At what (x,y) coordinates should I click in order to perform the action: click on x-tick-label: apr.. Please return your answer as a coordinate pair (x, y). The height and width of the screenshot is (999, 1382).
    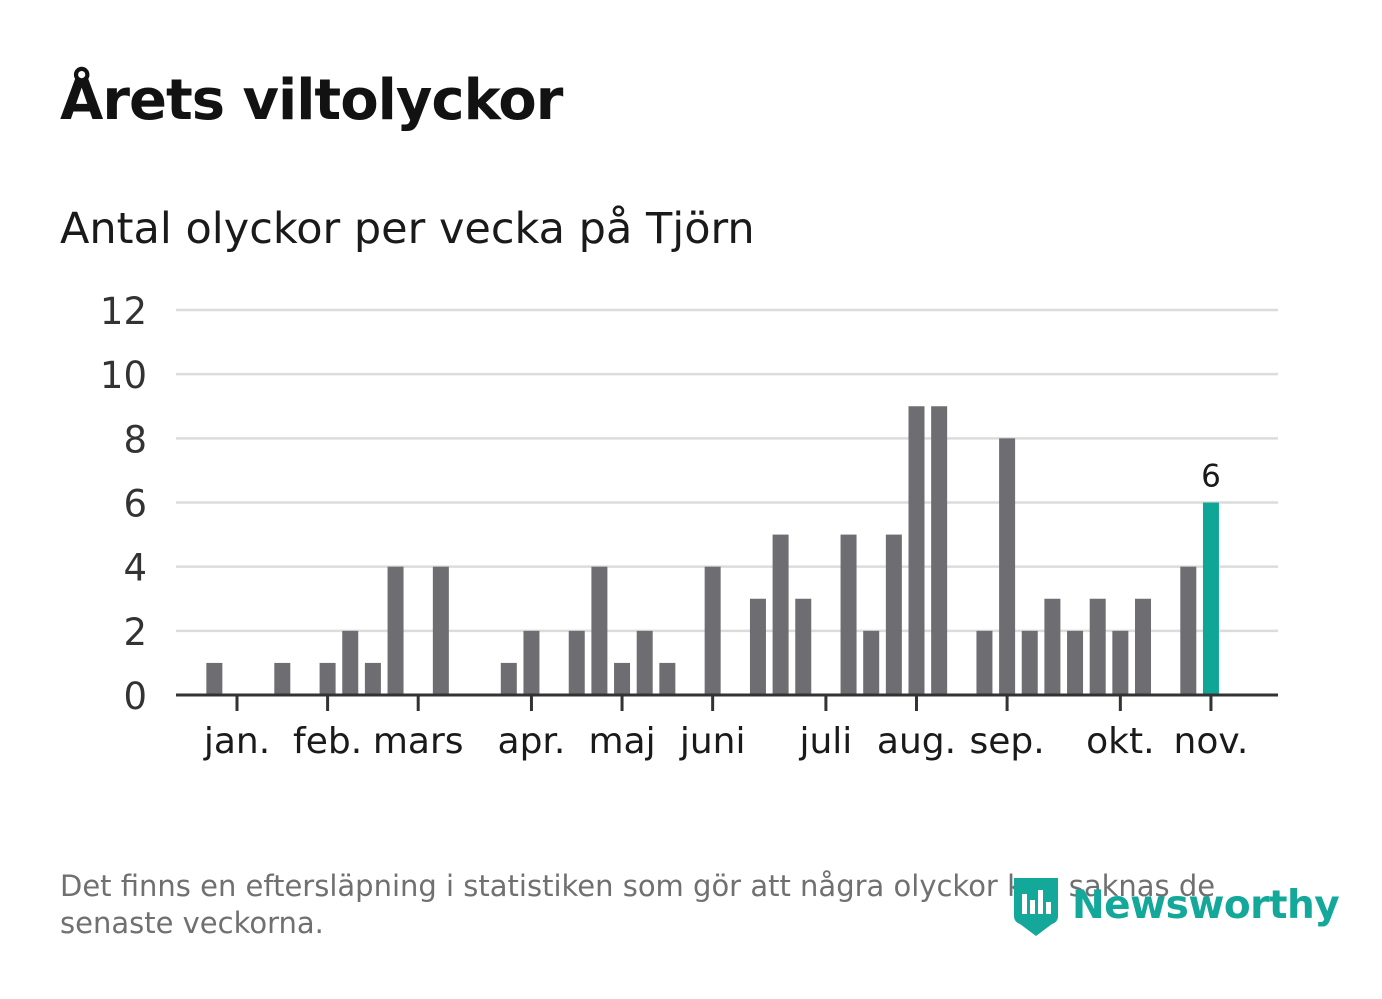
    Looking at the image, I should click on (532, 741).